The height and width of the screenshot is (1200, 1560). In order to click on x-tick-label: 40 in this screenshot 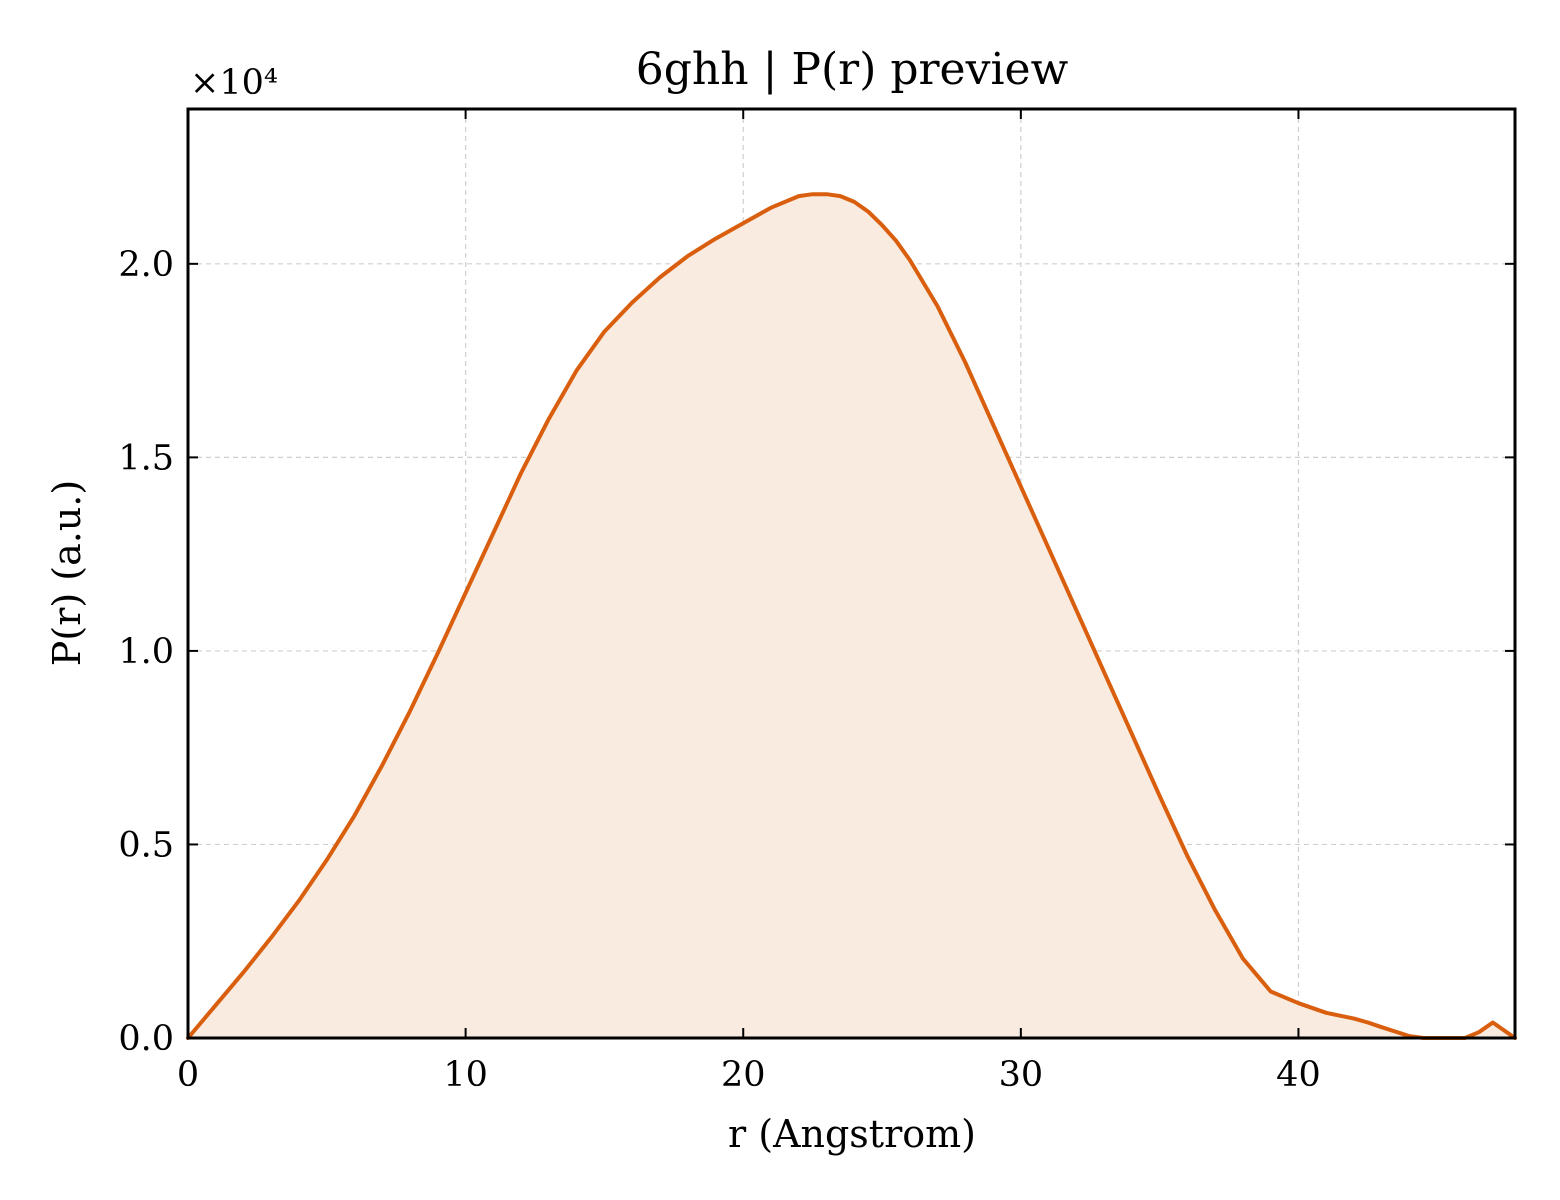, I will do `click(1298, 1075)`.